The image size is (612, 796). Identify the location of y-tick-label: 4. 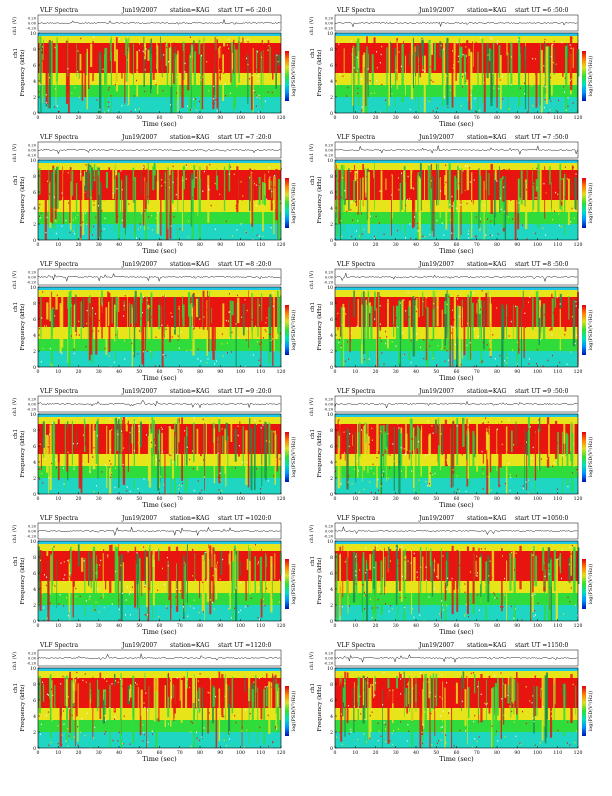
(331, 590).